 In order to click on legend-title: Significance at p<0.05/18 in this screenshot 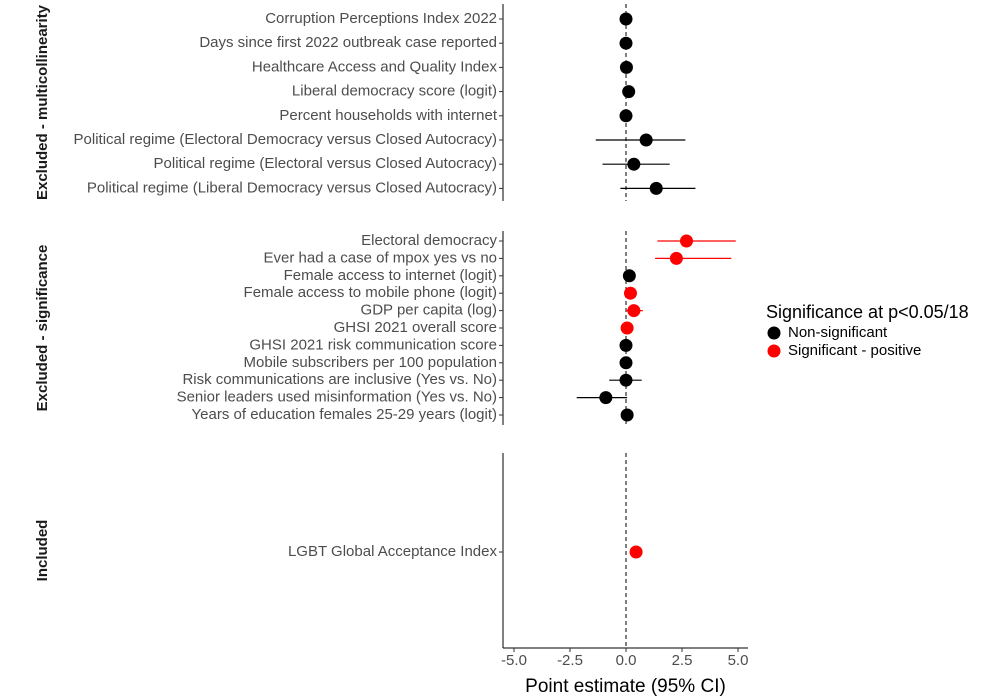, I will do `click(867, 312)`.